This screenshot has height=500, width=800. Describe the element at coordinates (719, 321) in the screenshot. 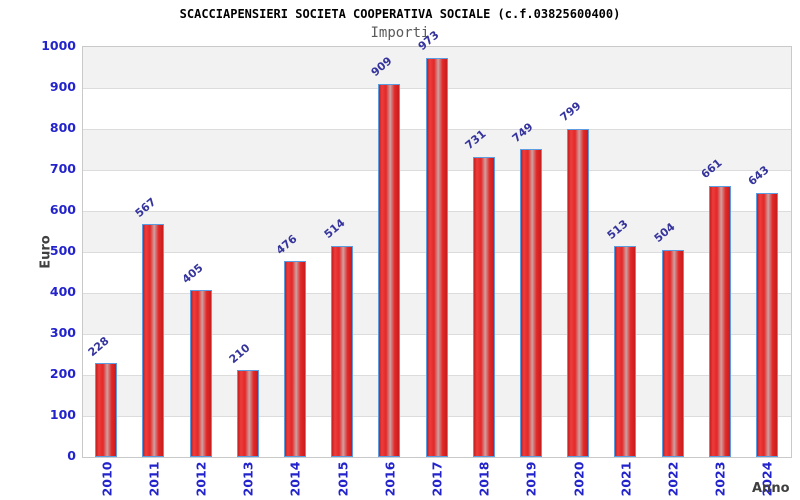

I see `bar-2023` at that location.